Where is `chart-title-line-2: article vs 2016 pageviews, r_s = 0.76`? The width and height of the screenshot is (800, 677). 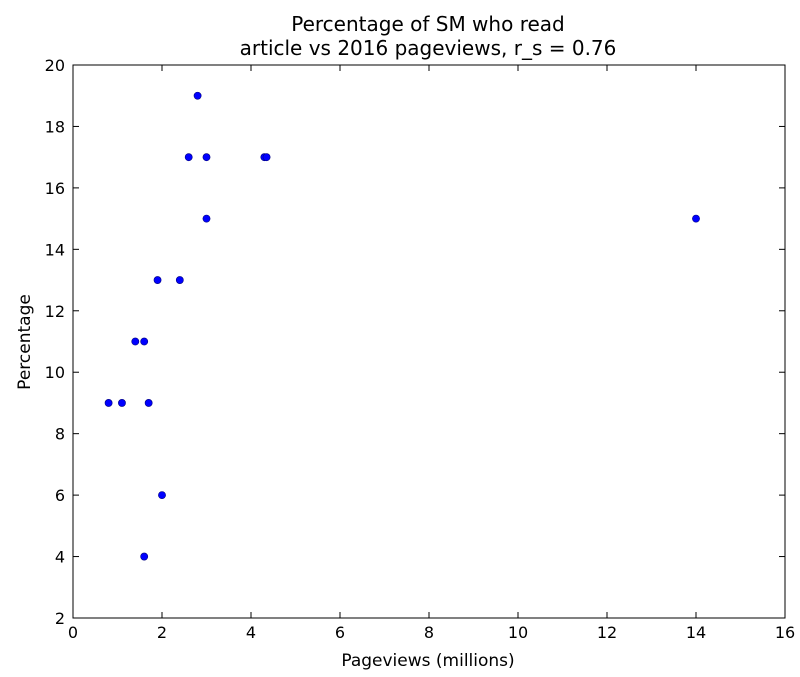 chart-title-line-2: article vs 2016 pageviews, r_s = 0.76 is located at coordinates (428, 48).